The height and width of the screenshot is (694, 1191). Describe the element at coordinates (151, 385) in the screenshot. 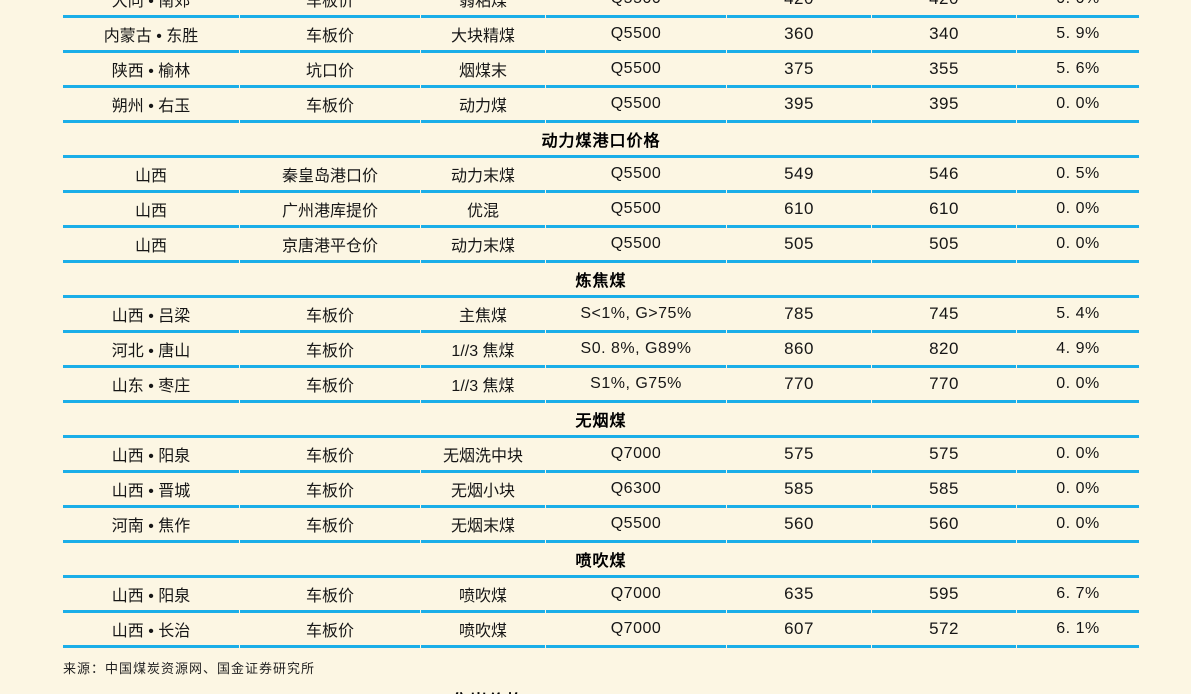

I see `location-cell: 山东 • 枣庄` at that location.